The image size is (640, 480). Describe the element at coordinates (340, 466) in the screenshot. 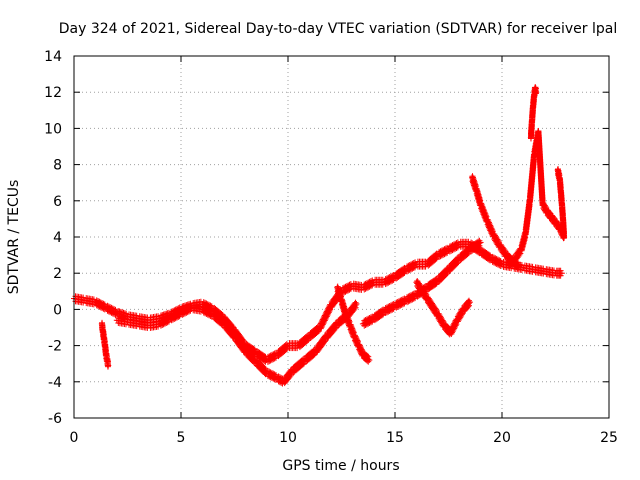

I see `x-axis-label: GPS time / hours` at that location.